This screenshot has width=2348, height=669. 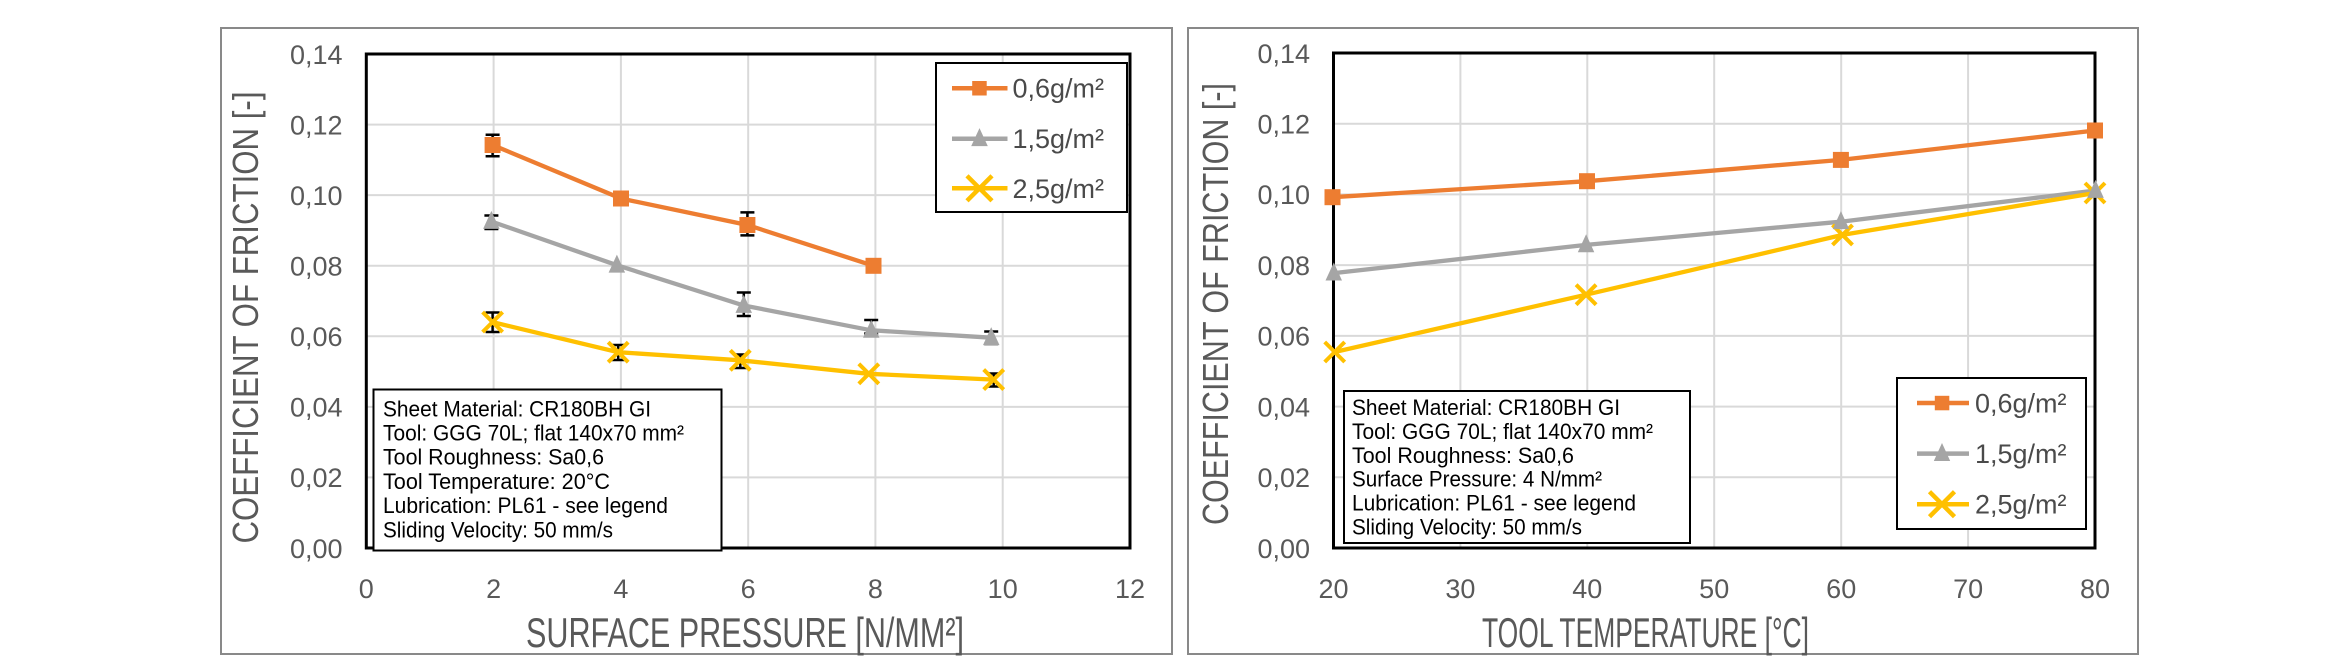 I want to click on svg-text: 2, so click(x=493, y=589).